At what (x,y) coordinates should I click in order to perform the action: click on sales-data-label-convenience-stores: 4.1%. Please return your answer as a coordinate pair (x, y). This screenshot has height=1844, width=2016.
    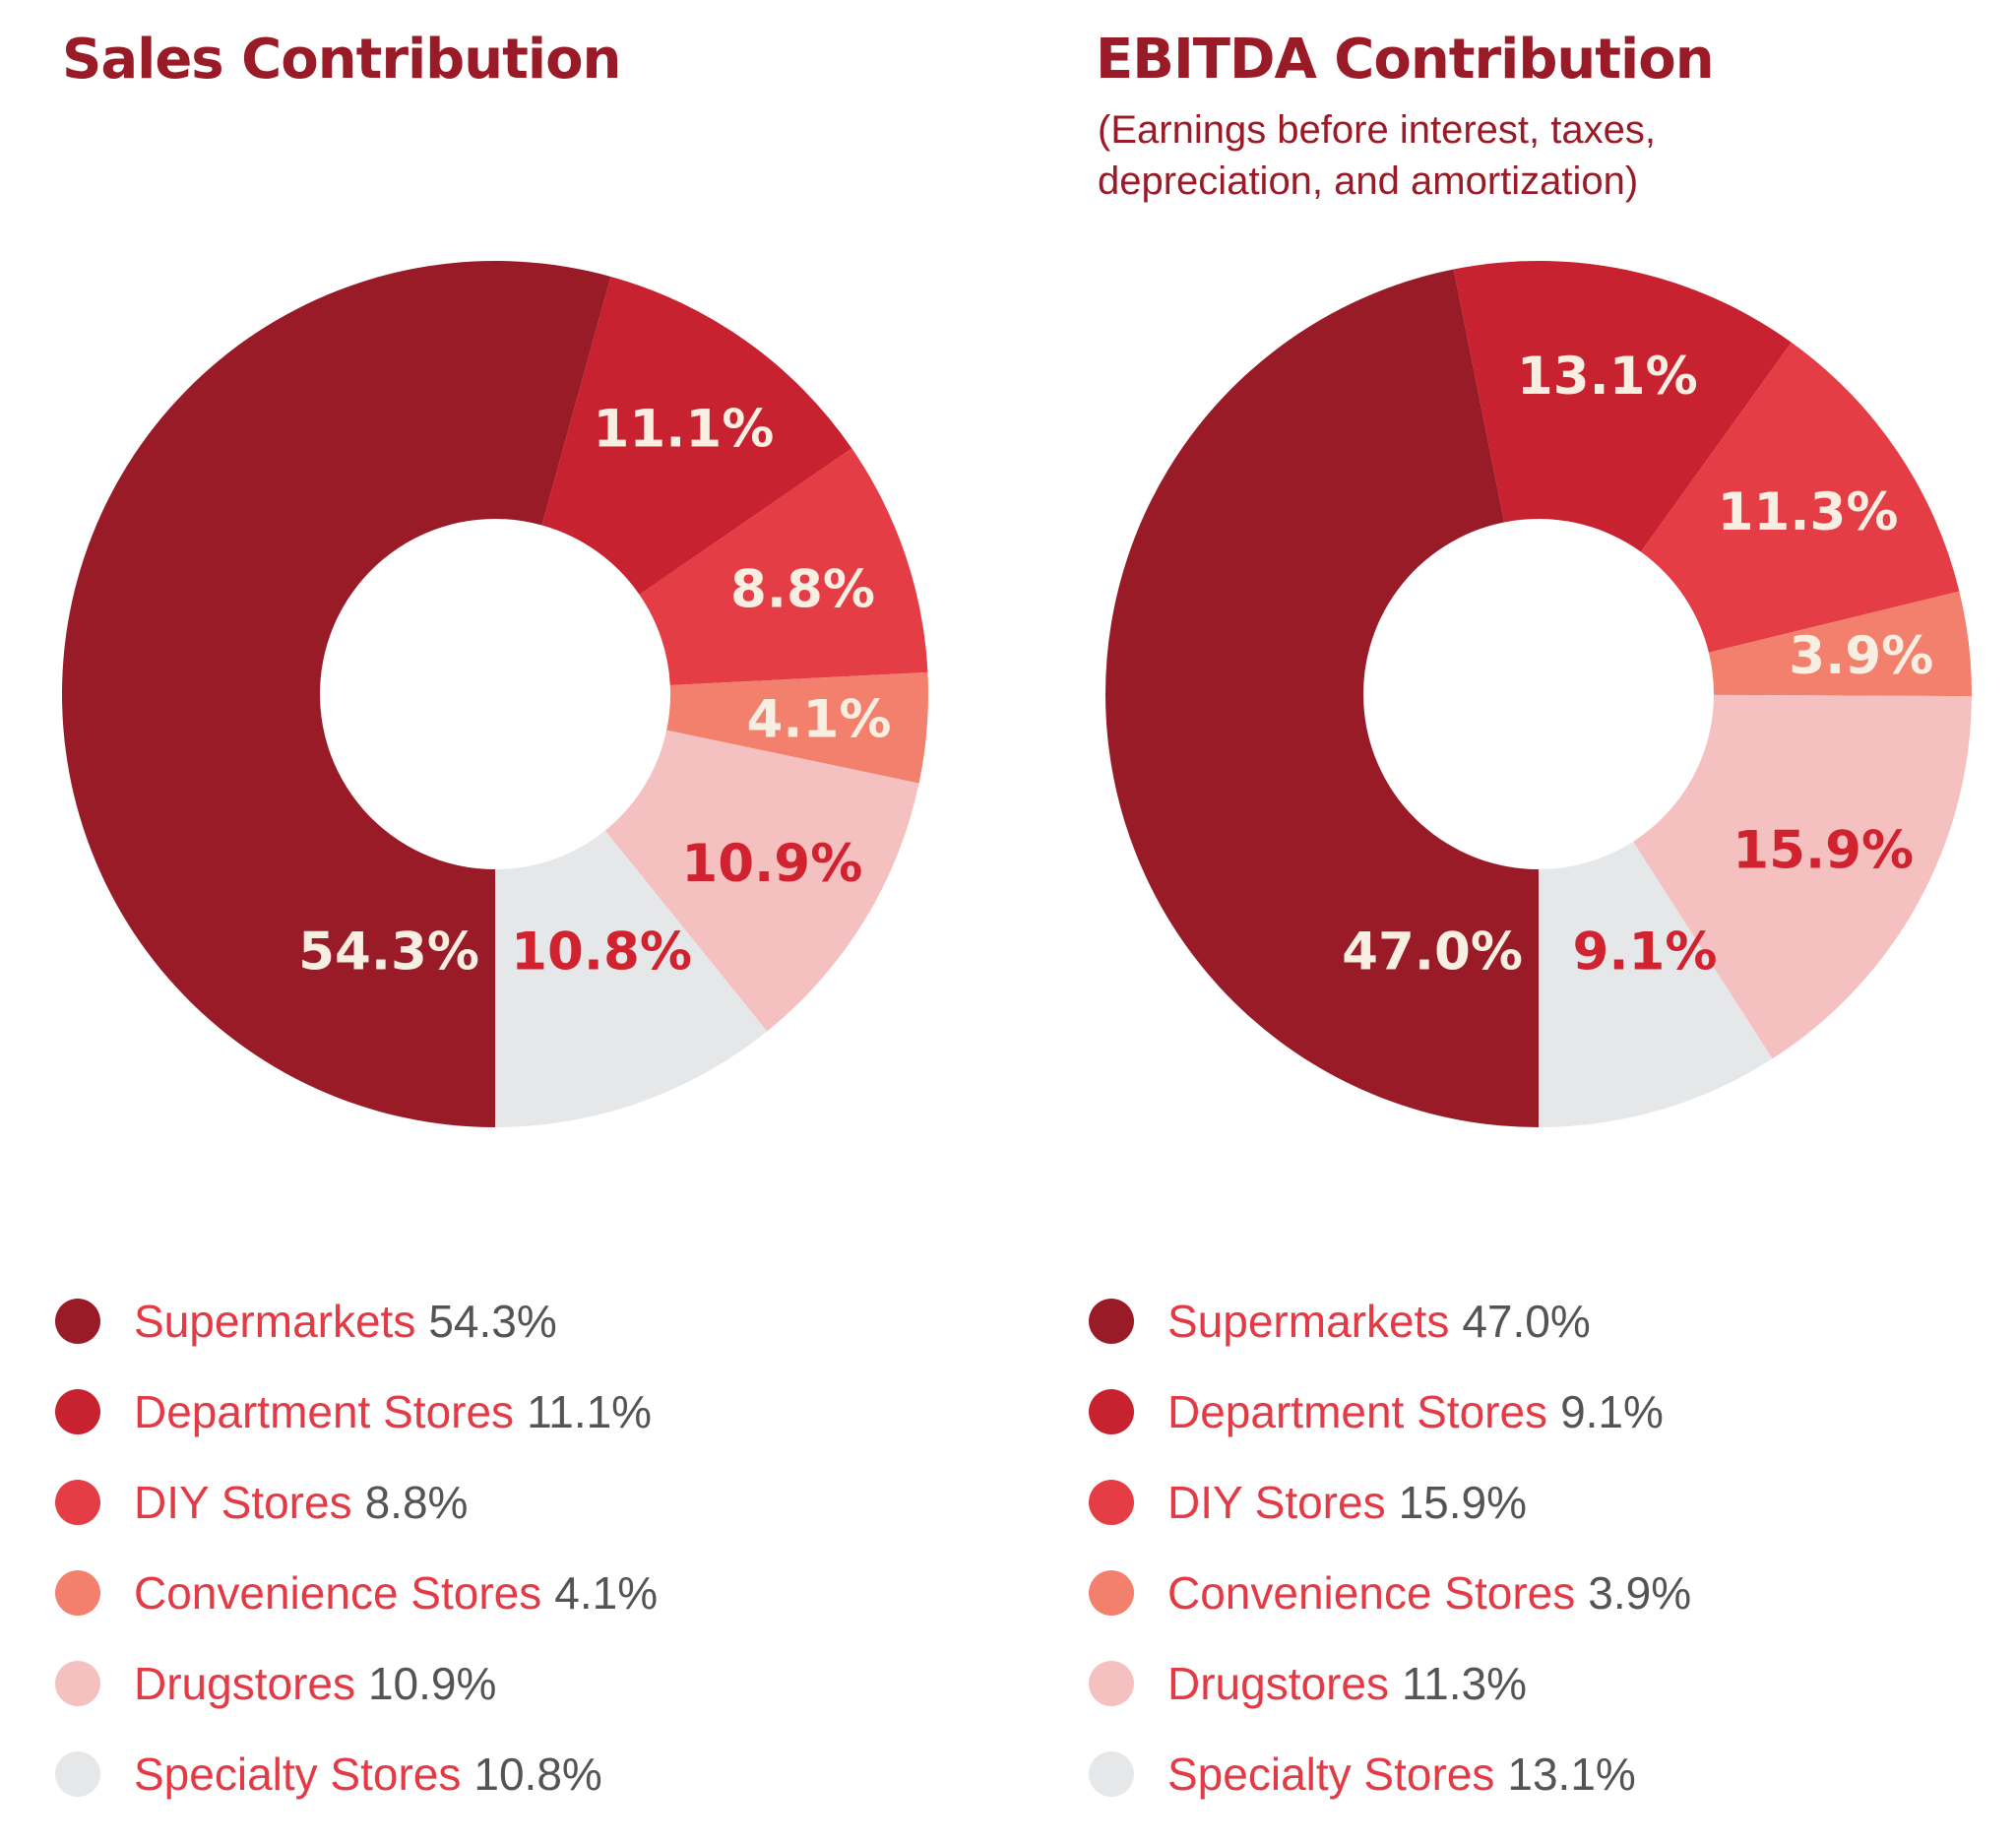
    Looking at the image, I should click on (818, 719).